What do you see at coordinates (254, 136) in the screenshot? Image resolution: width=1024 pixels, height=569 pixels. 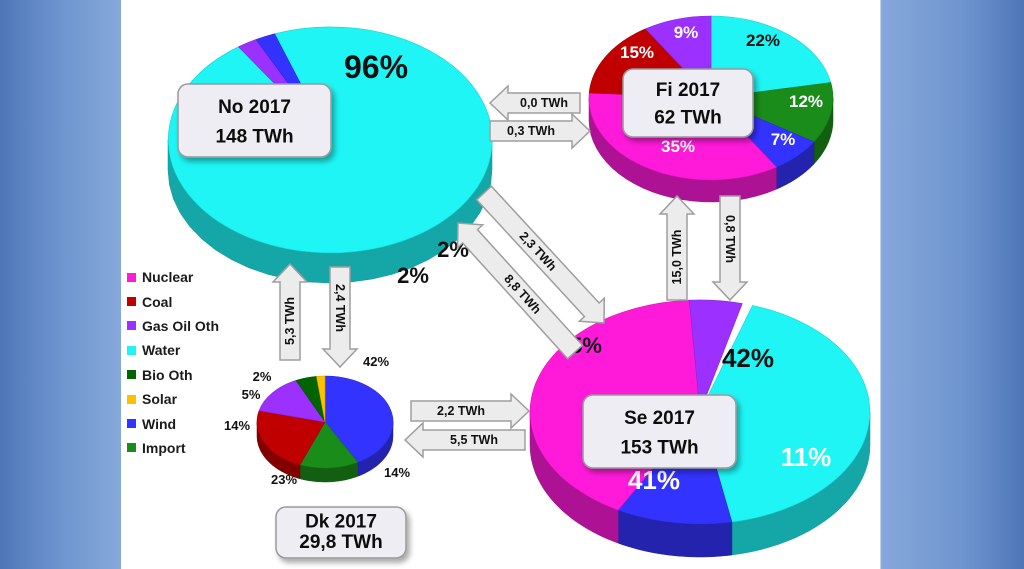 I see `pie-total: 148 TWh` at bounding box center [254, 136].